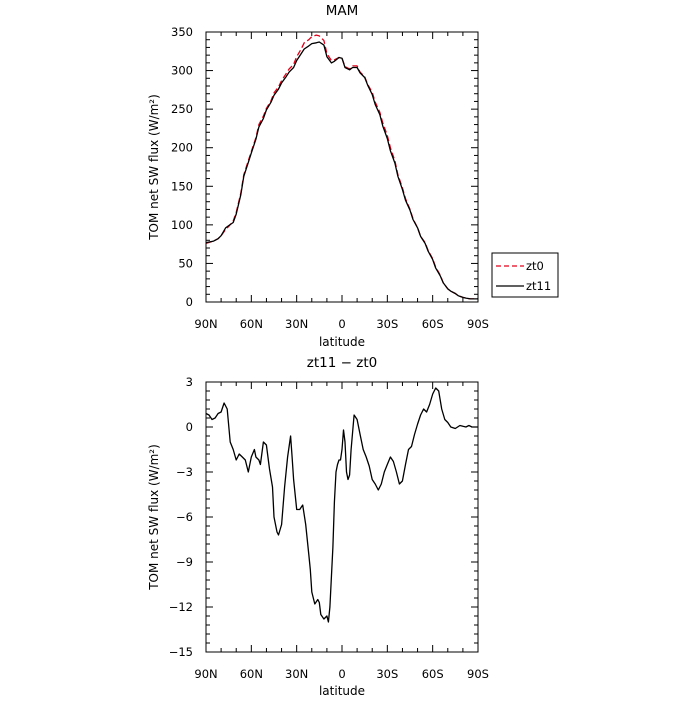 This screenshot has height=705, width=700. Describe the element at coordinates (181, 652) in the screenshot. I see `y-tick-label: −15` at that location.